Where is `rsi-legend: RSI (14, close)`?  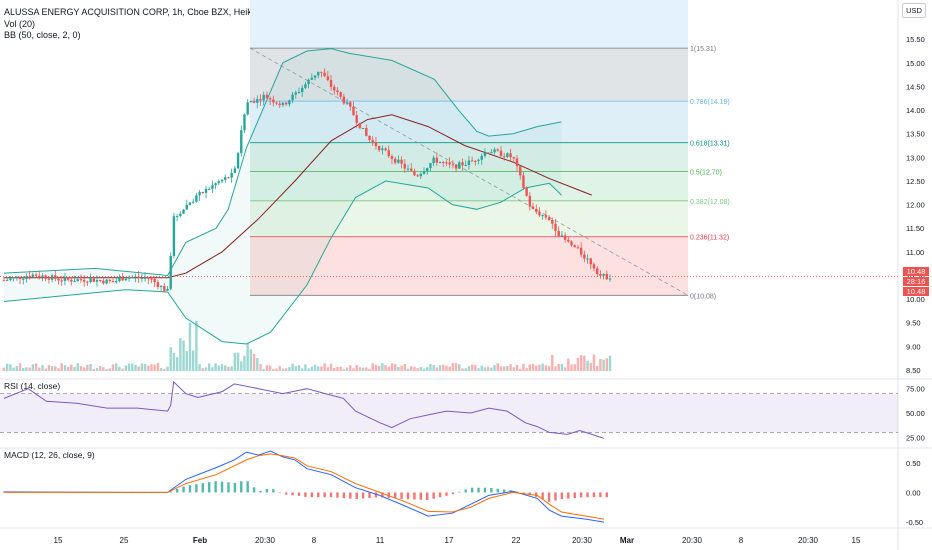 rsi-legend: RSI (14, close) is located at coordinates (32, 386).